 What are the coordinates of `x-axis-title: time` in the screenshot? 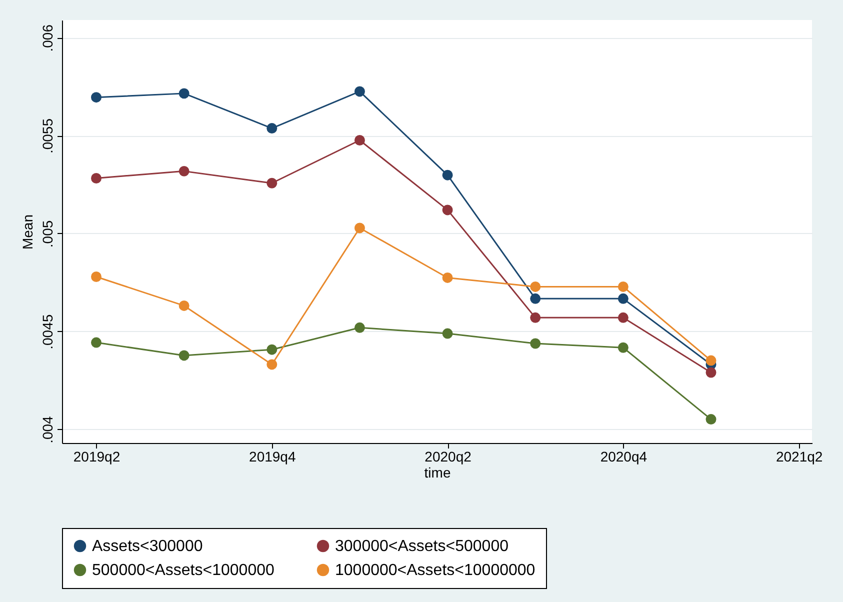 It's located at (437, 472).